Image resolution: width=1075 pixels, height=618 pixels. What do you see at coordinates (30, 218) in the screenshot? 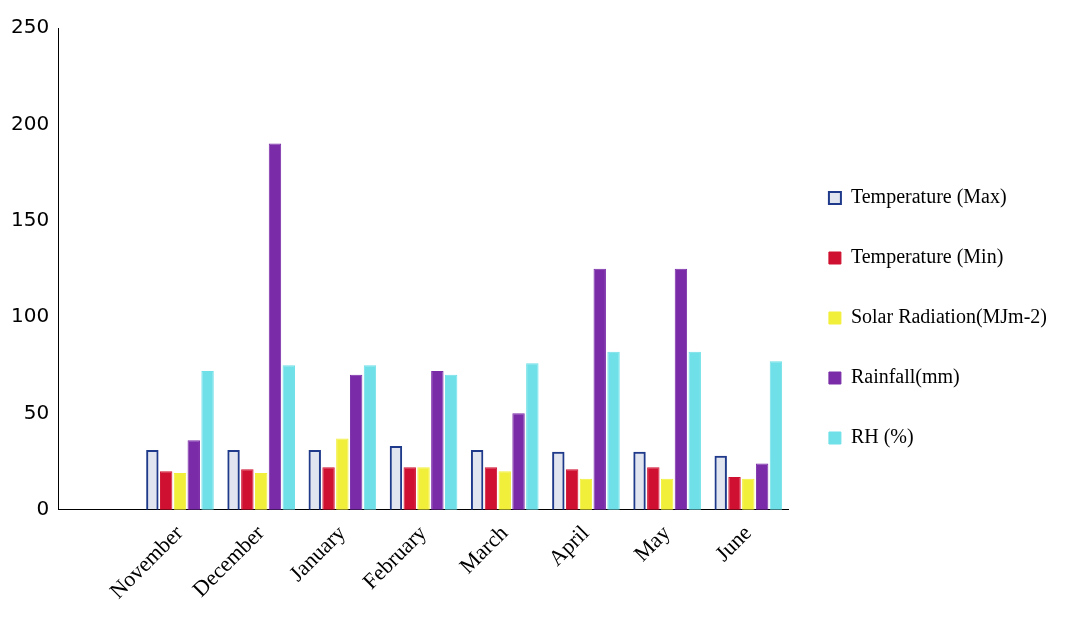
I see `y-tick-label: 150` at bounding box center [30, 218].